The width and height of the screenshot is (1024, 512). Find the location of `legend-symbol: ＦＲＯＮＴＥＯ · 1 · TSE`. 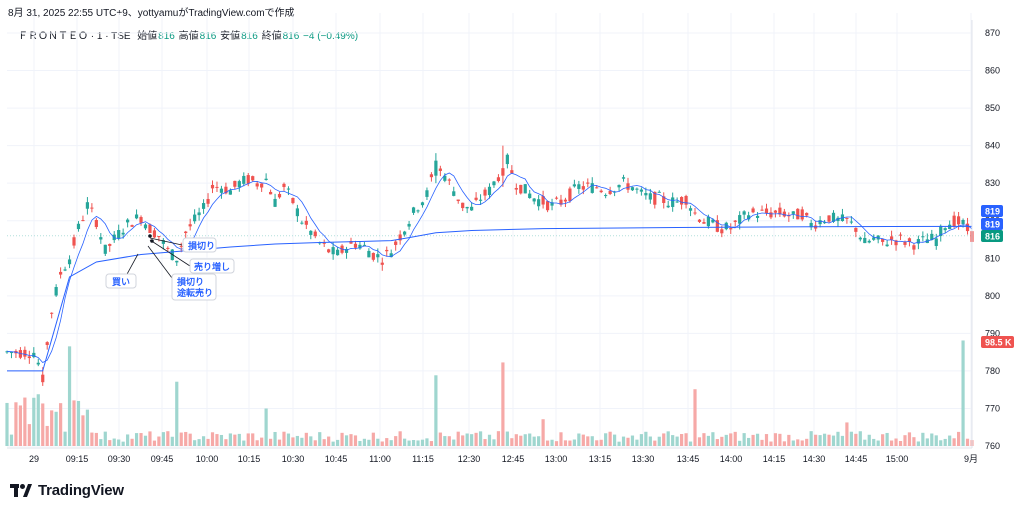

legend-symbol: ＦＲＯＮＴＥＯ · 1 · TSE is located at coordinates (74, 36).